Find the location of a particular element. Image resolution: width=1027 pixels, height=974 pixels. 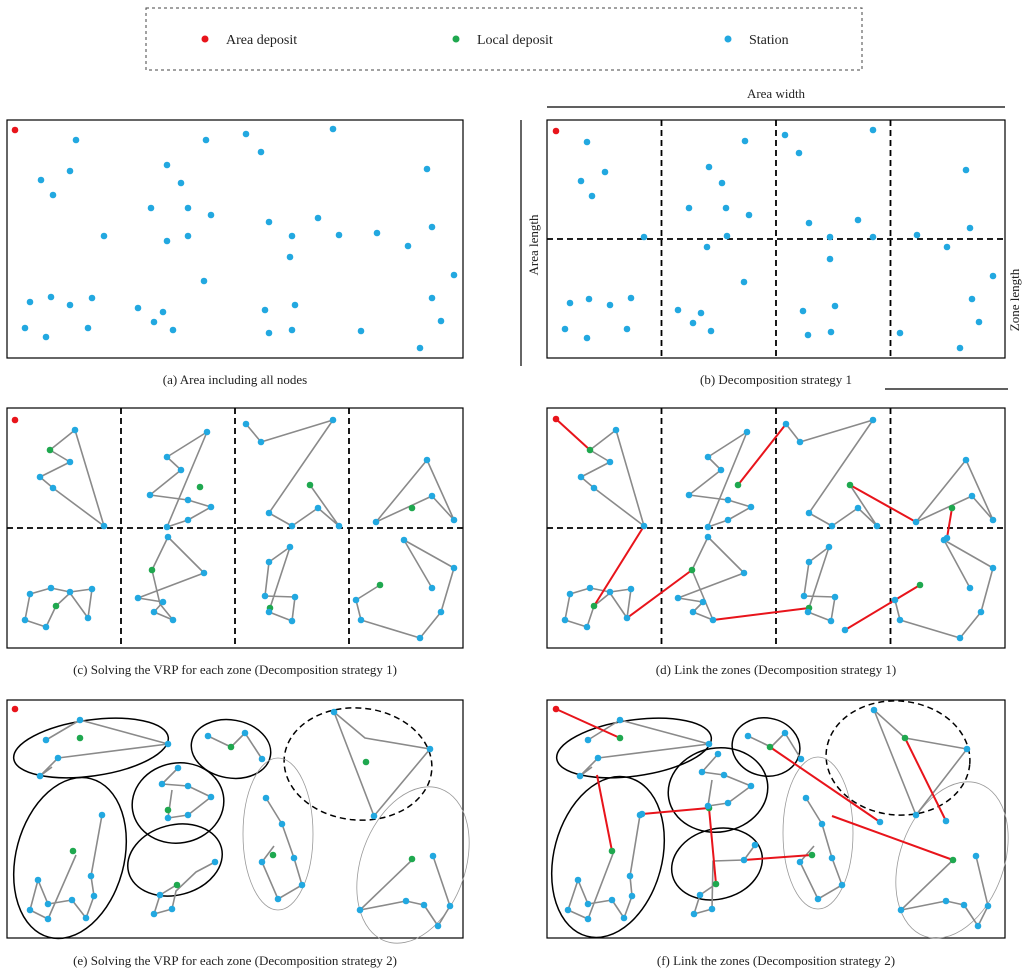

zone-grid is located at coordinates (776, 239).